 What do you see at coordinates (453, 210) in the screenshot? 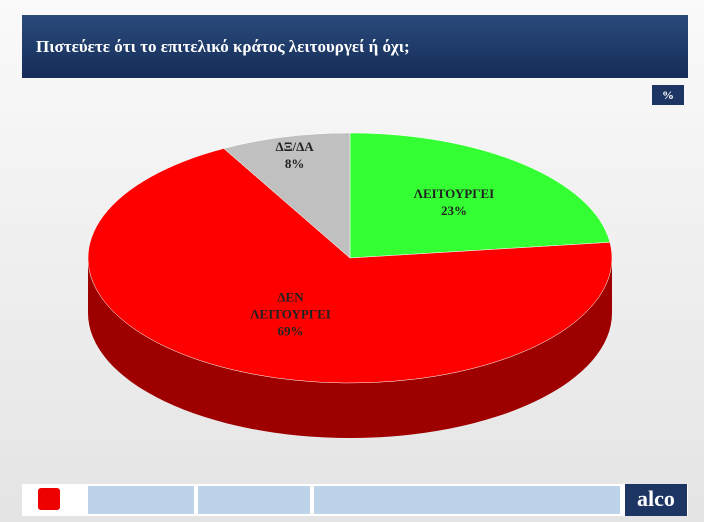
I see `value-label: 23%` at bounding box center [453, 210].